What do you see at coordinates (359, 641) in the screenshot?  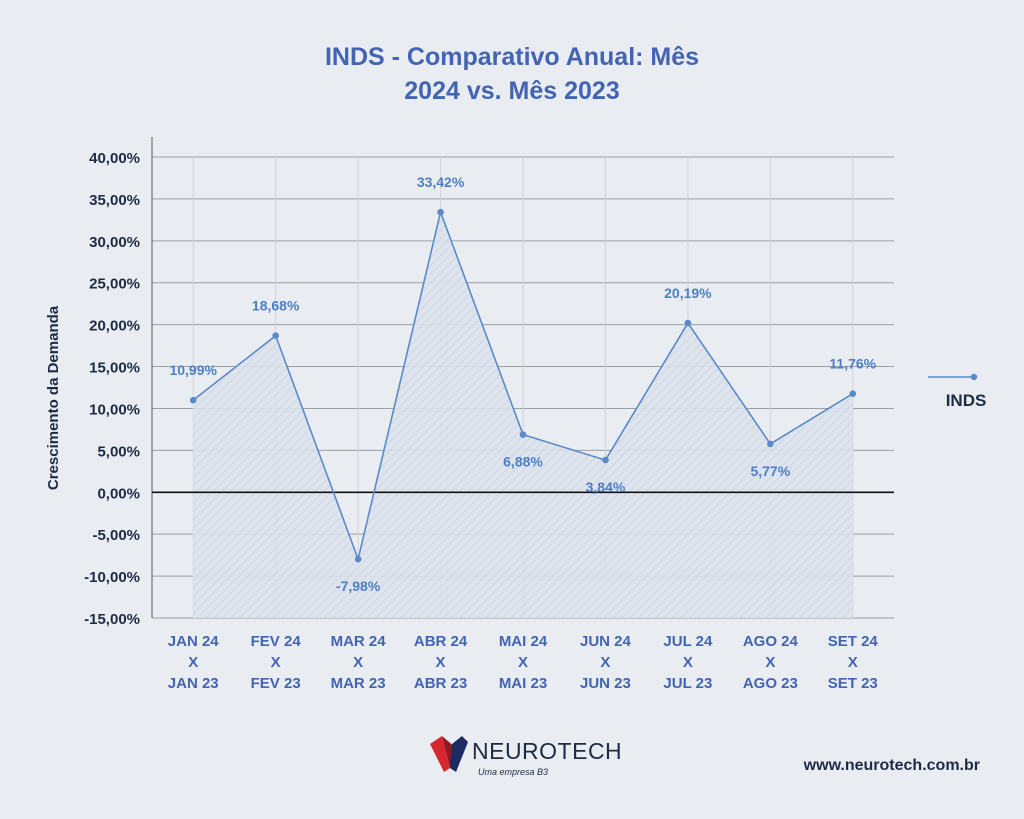 I see `x-tick-label: MAR 24` at bounding box center [359, 641].